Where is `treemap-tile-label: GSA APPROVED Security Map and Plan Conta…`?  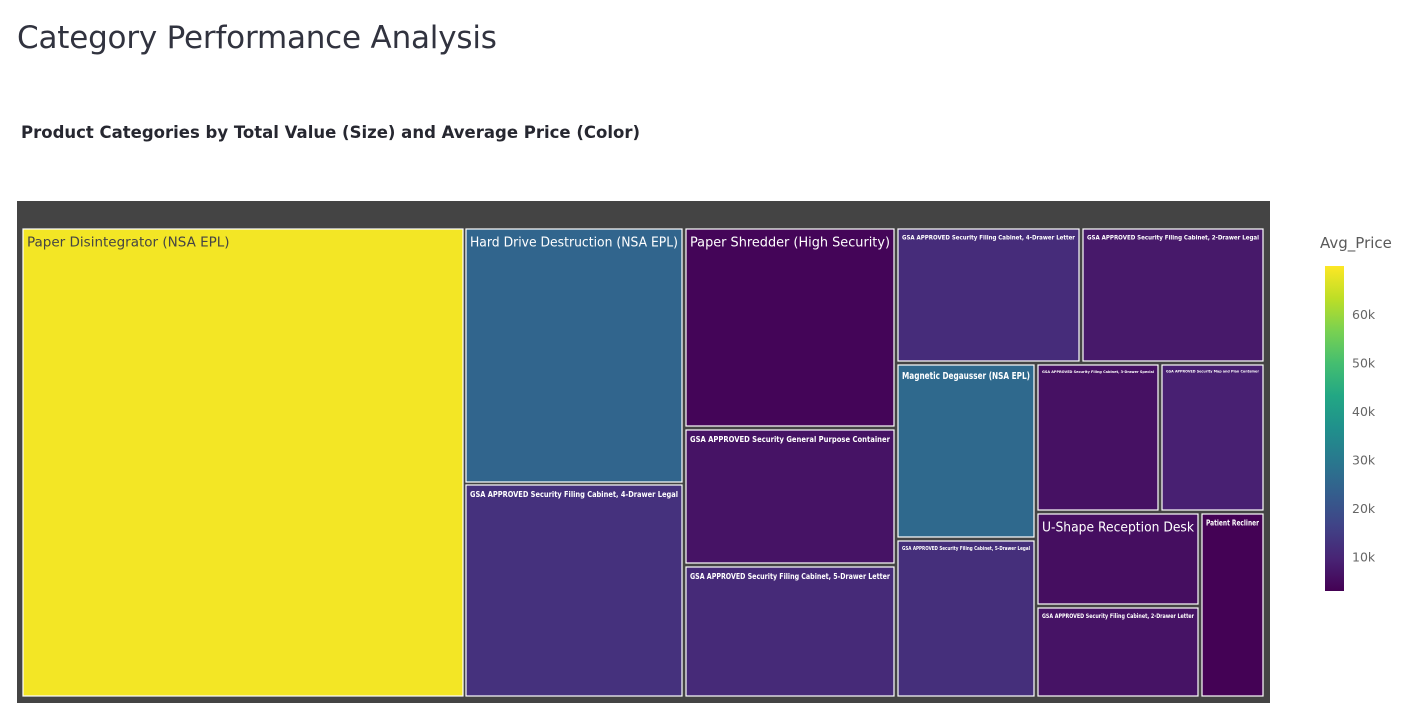
treemap-tile-label: GSA APPROVED Security Map and Plan Conta… is located at coordinates (1212, 372).